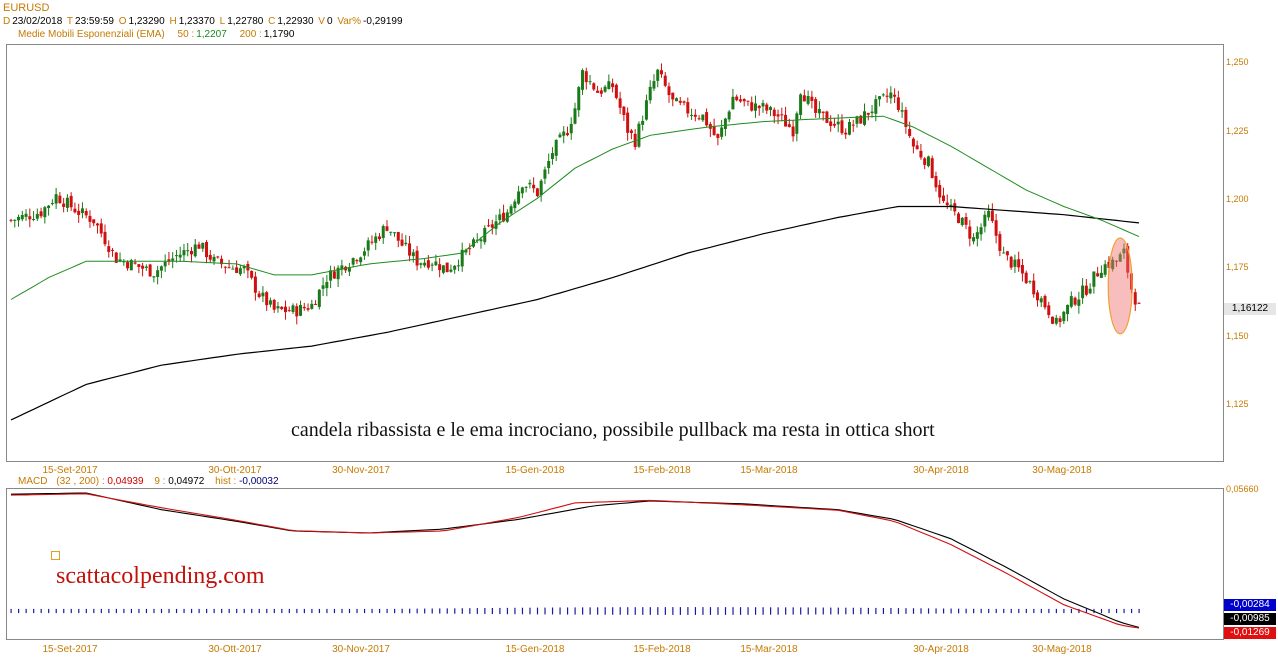  I want to click on high-value: 1,23370, so click(196, 21).